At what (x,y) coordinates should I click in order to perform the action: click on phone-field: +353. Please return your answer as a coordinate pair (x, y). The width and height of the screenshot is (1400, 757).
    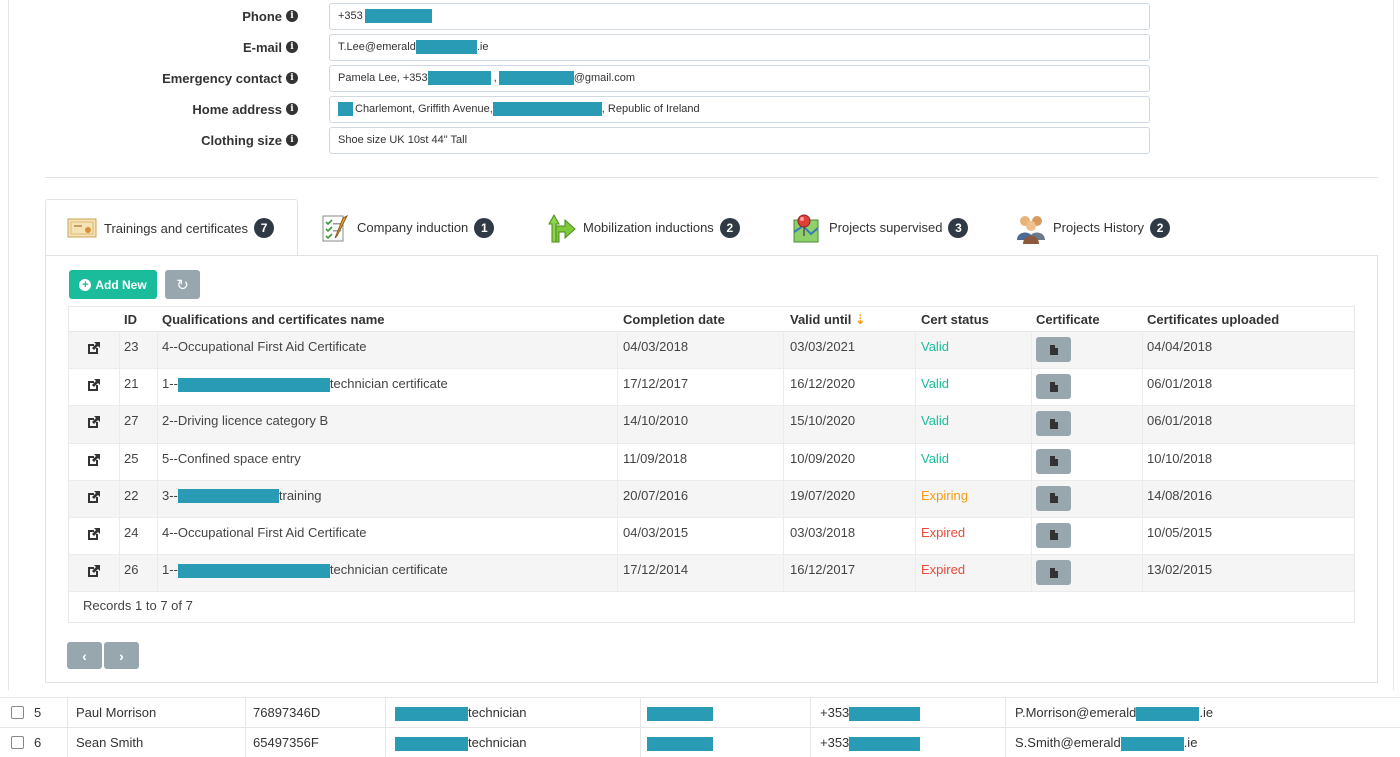
    Looking at the image, I should click on (739, 16).